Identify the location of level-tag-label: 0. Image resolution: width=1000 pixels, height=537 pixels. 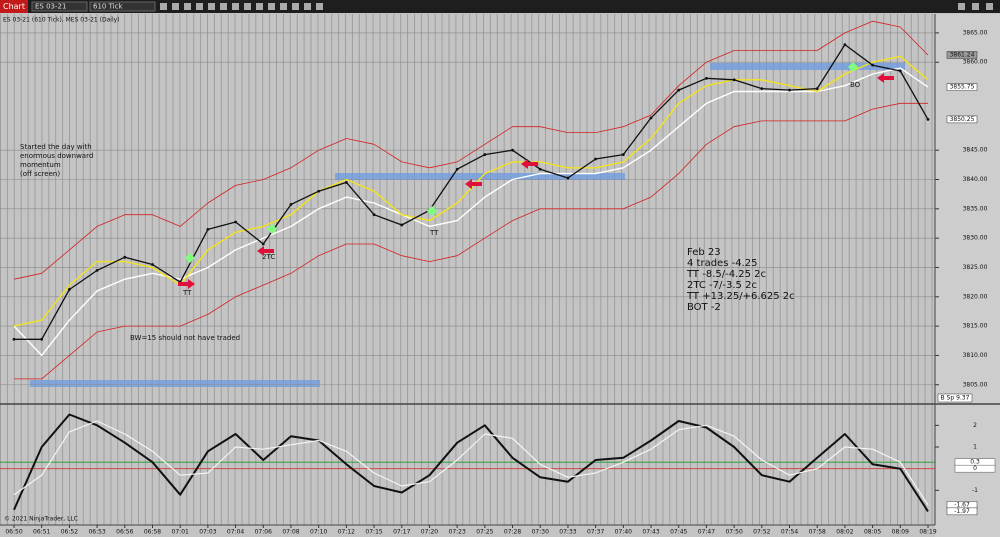
(975, 468).